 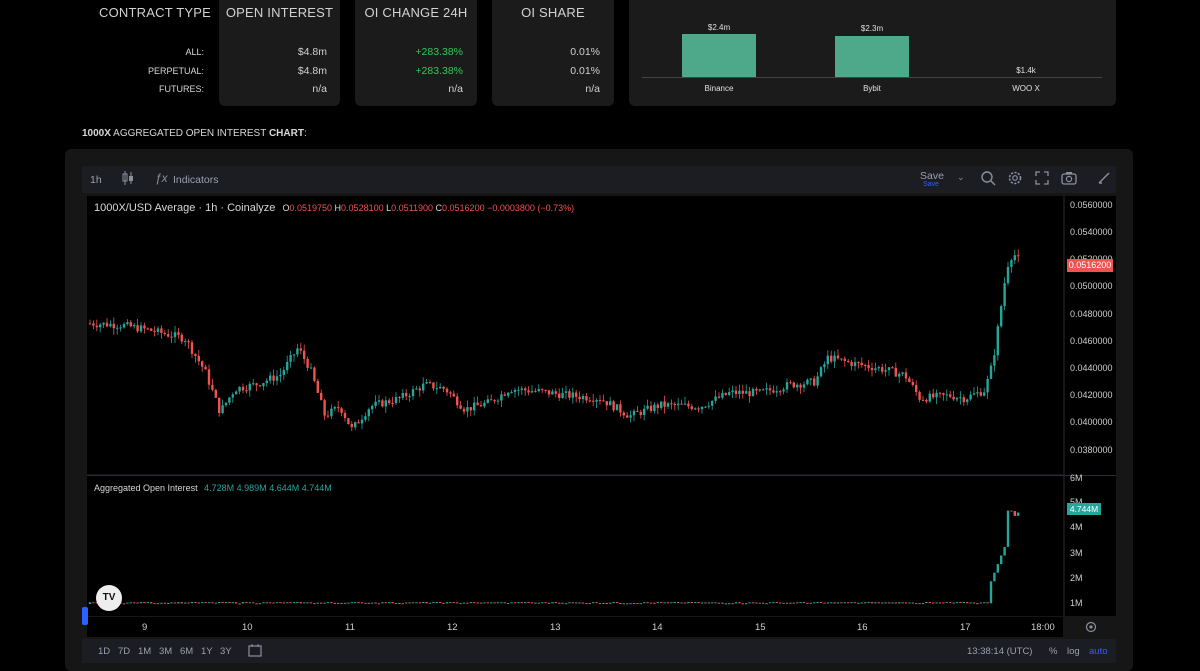 I want to click on high-label: H, so click(x=338, y=208).